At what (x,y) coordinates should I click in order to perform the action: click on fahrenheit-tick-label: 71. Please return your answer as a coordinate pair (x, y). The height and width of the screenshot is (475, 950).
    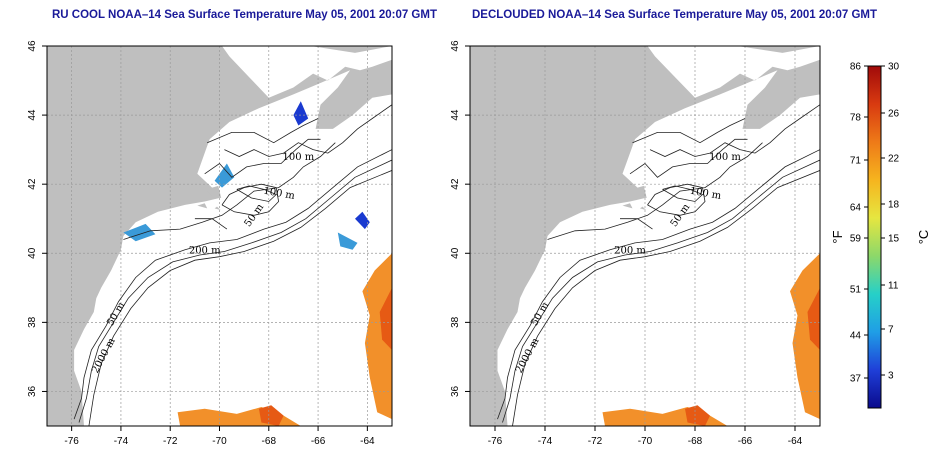
    Looking at the image, I should click on (856, 161).